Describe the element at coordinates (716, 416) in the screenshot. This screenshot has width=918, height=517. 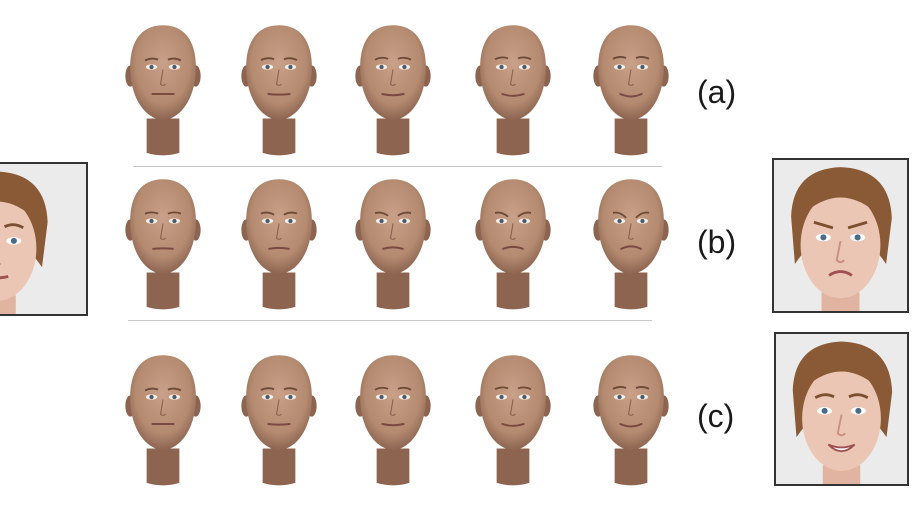
I see `row-label-c: (c)` at that location.